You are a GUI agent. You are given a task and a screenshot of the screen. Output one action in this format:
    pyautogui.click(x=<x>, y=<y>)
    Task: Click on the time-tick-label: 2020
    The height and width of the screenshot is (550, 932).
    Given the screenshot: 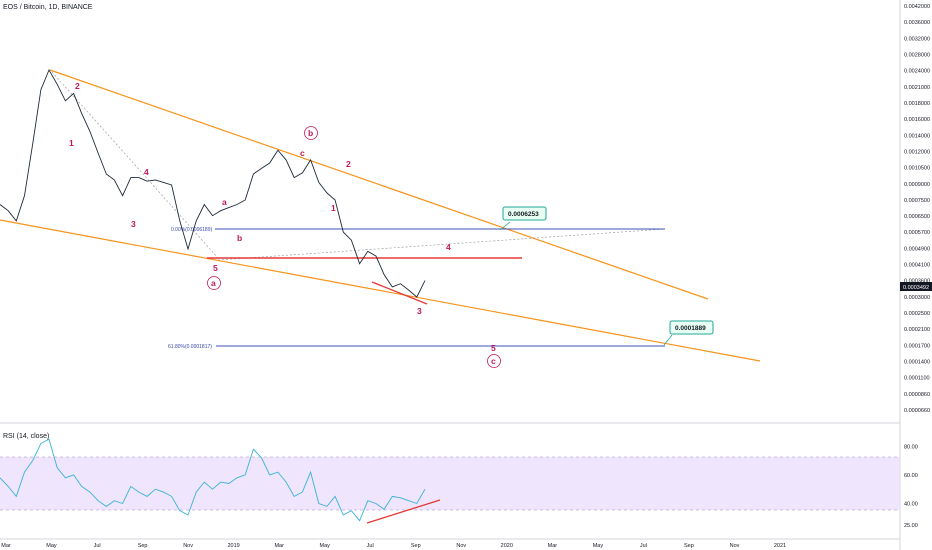 What is the action you would take?
    pyautogui.click(x=507, y=546)
    